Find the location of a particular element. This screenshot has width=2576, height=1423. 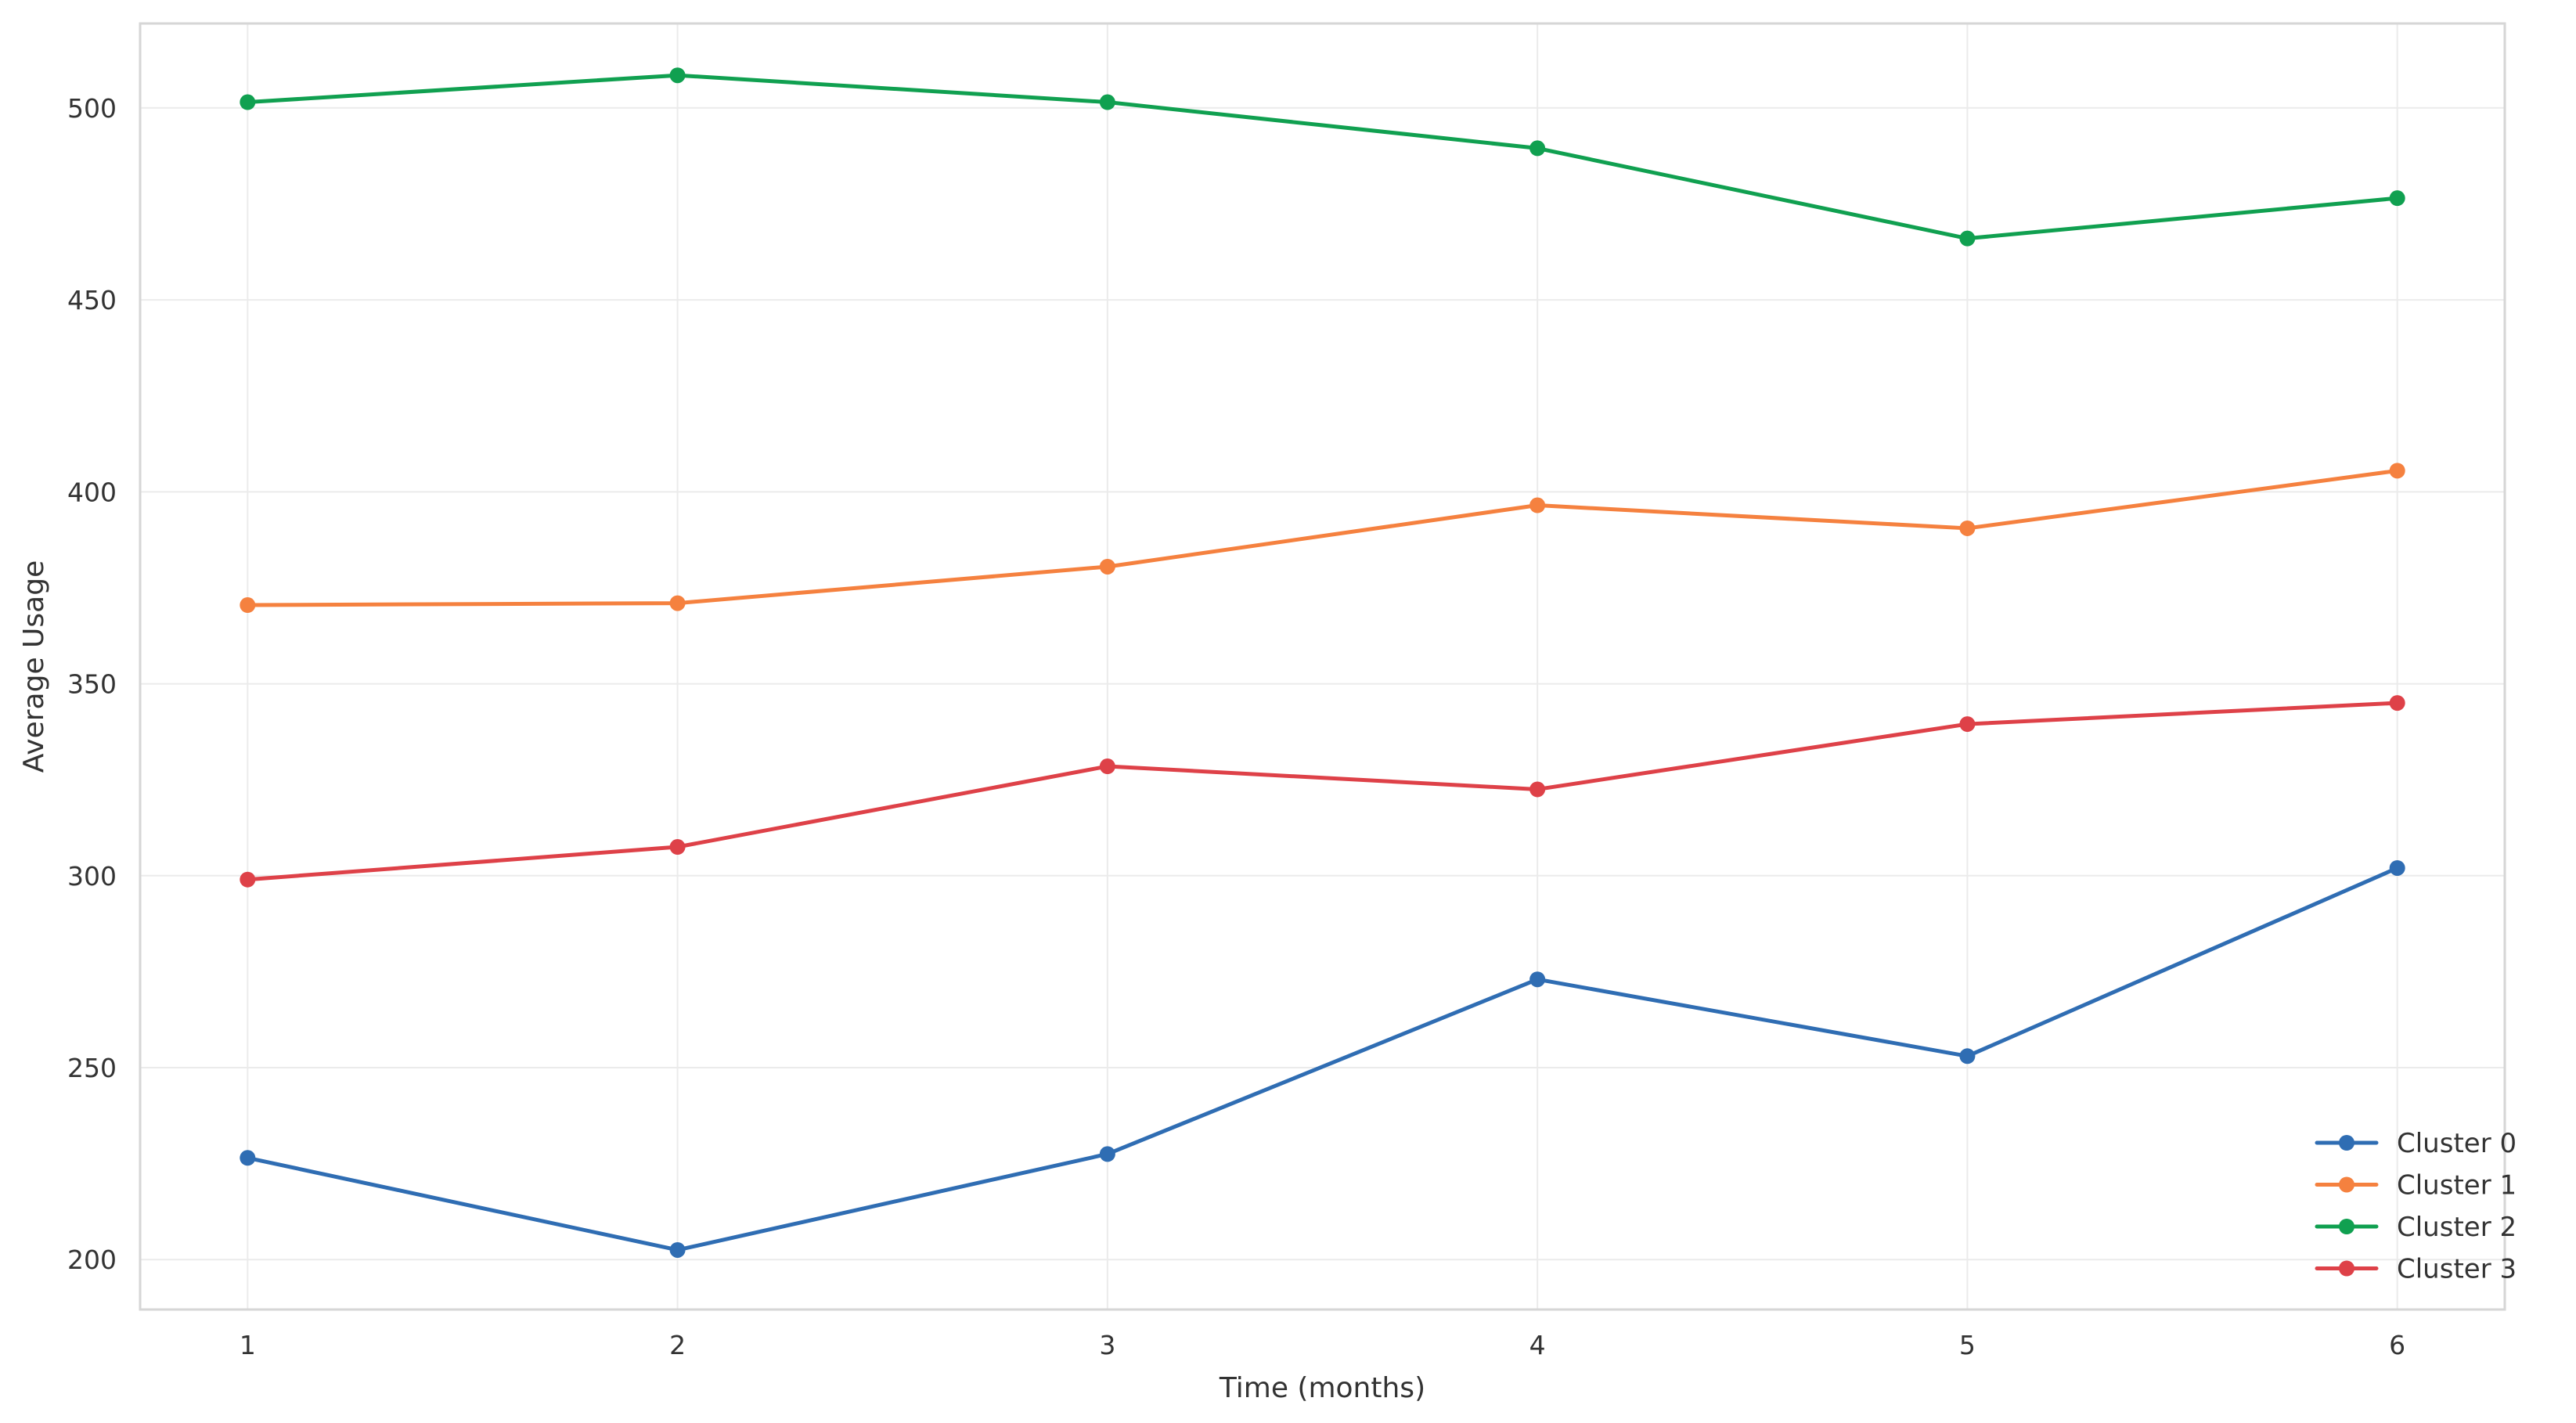

y-tick-label: 200 is located at coordinates (92, 1260).